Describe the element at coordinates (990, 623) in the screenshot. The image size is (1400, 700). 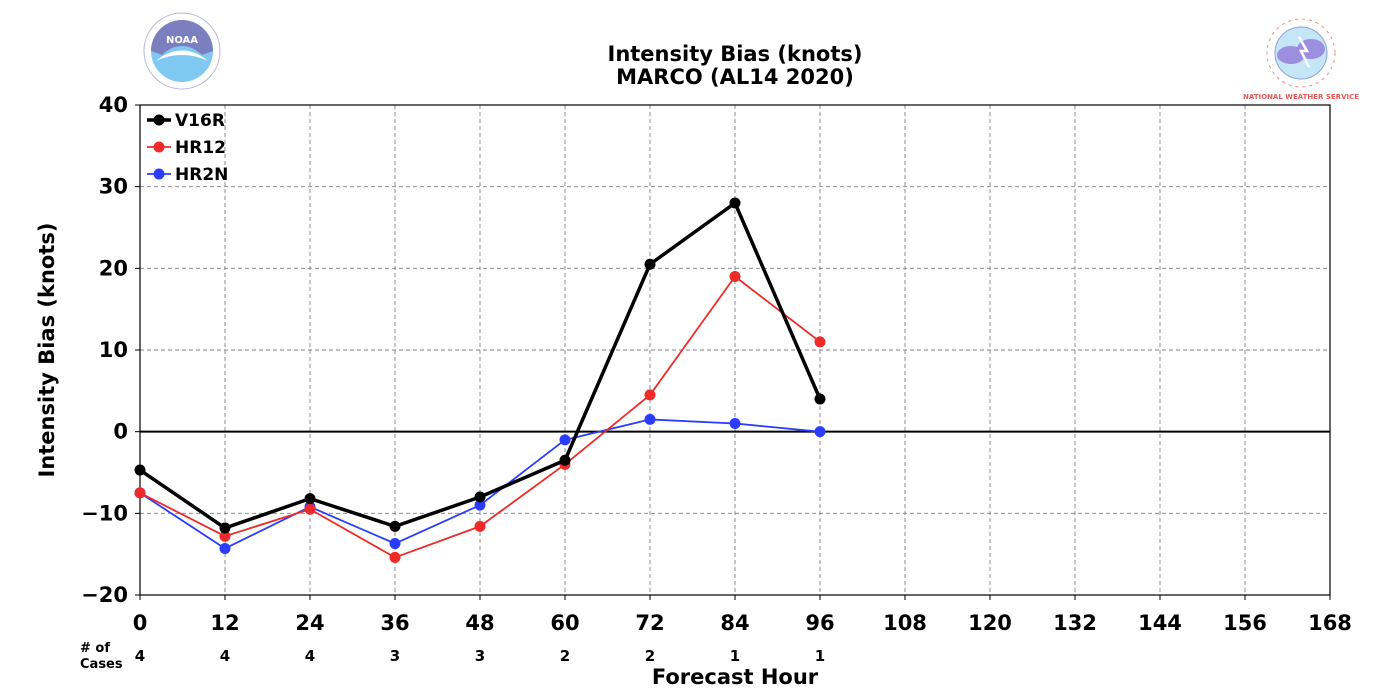
I see `x-tick-label: 120` at that location.